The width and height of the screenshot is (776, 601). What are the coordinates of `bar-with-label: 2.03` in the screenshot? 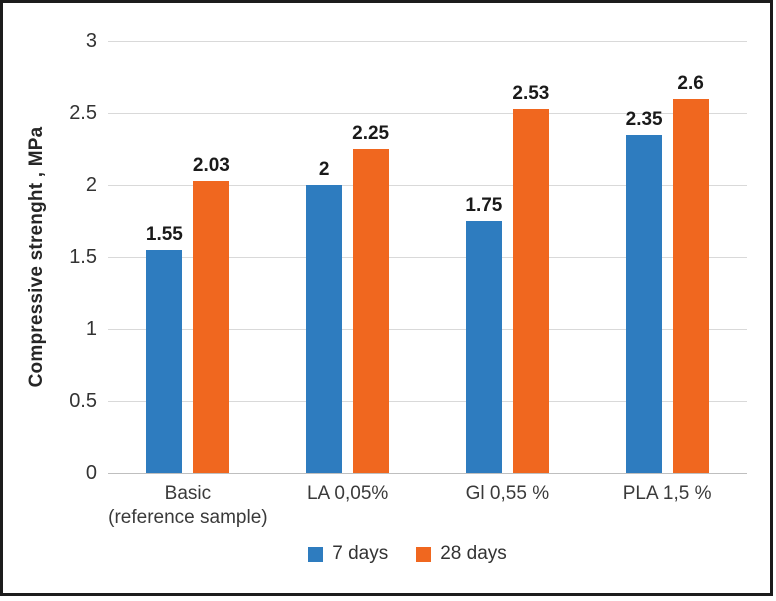 It's located at (211, 314).